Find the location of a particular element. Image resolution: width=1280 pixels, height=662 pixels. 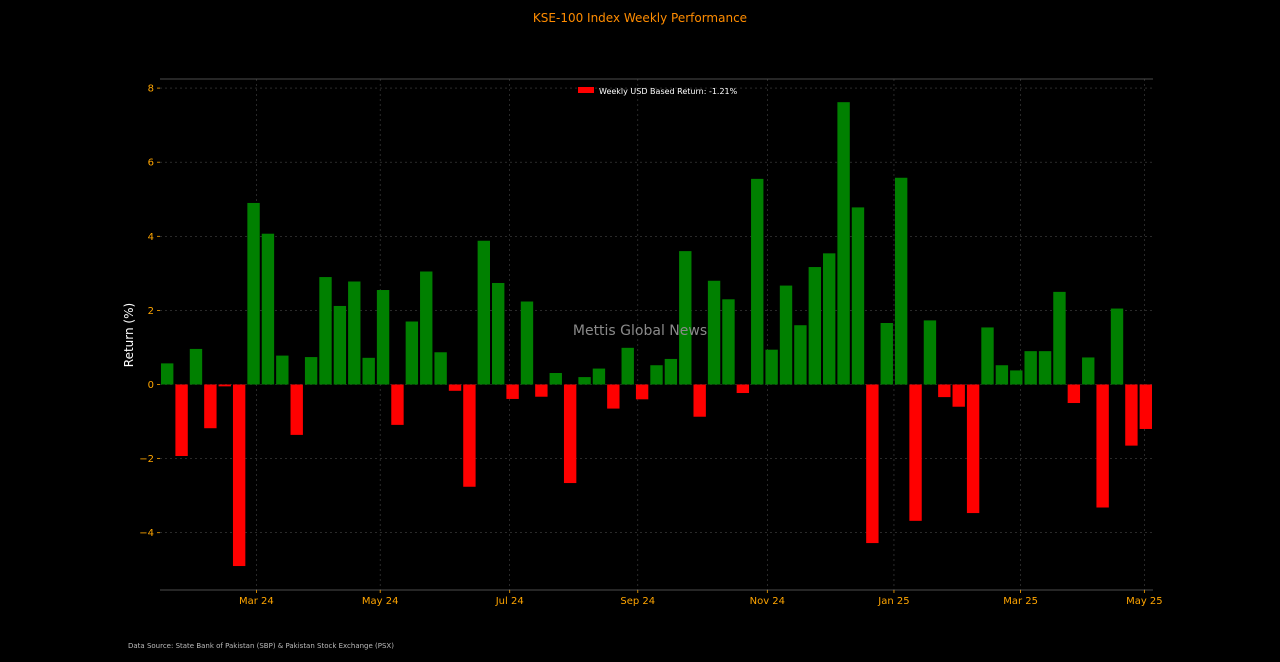

legend: Weekly USD Based Return: -1.21% is located at coordinates (658, 91).